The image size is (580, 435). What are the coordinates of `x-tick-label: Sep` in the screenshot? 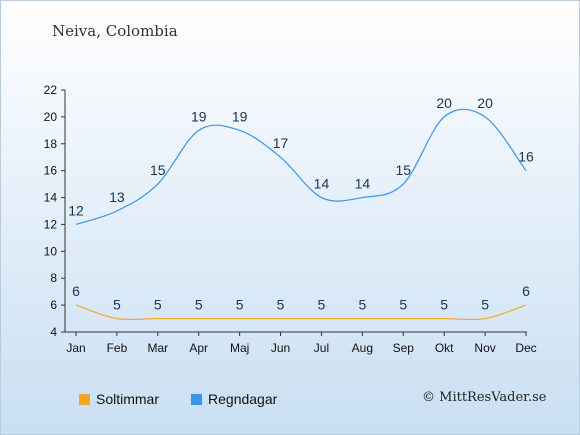 It's located at (404, 348).